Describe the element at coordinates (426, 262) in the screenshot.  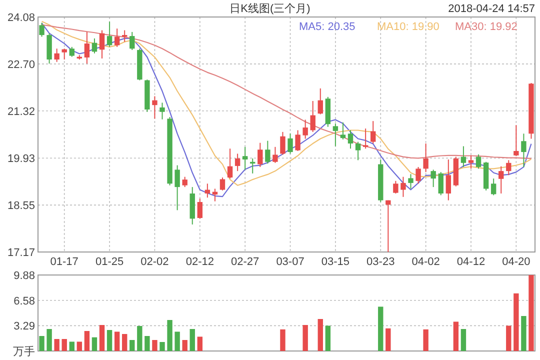
I see `x-tick-label: 04-02` at that location.